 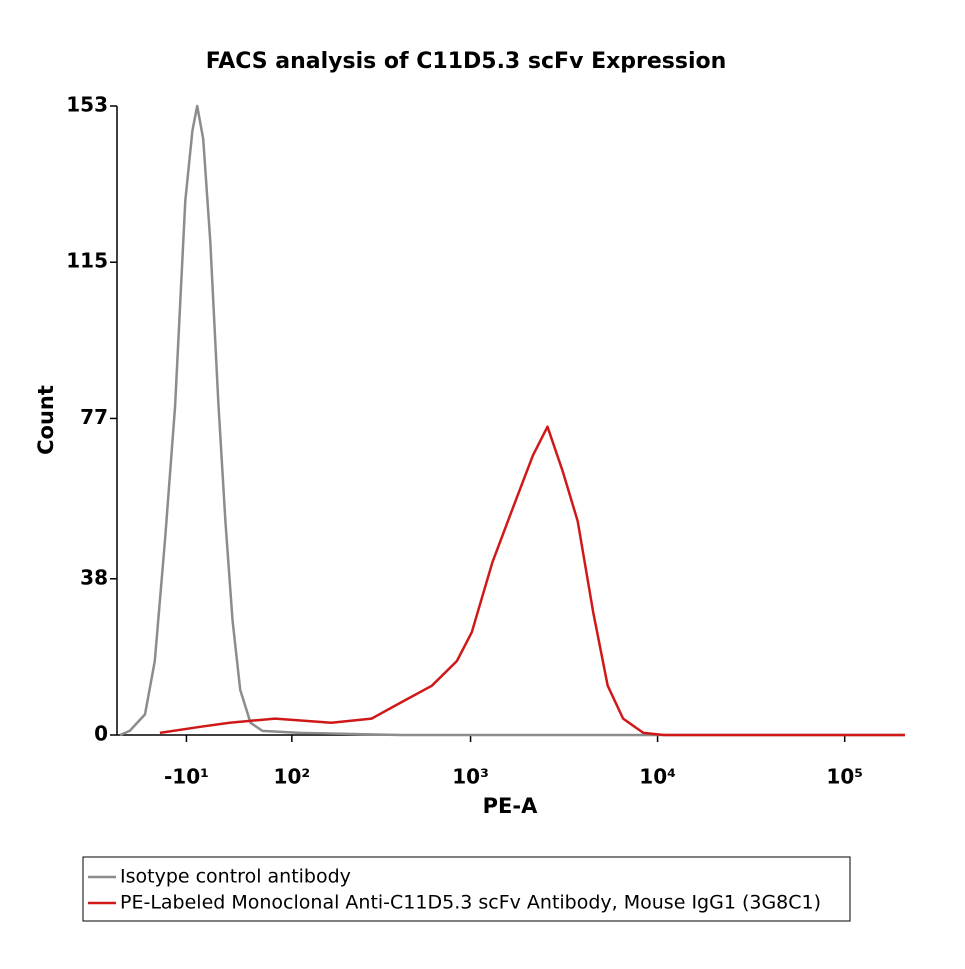 I want to click on y-axis-label: Count, so click(x=46, y=420).